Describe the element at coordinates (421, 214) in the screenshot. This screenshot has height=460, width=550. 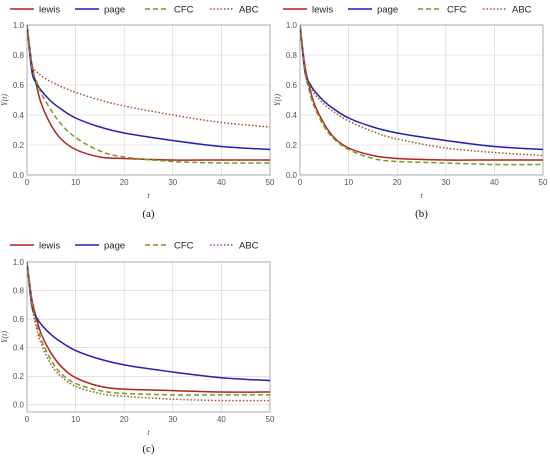
I see `panel-label: (b)` at that location.